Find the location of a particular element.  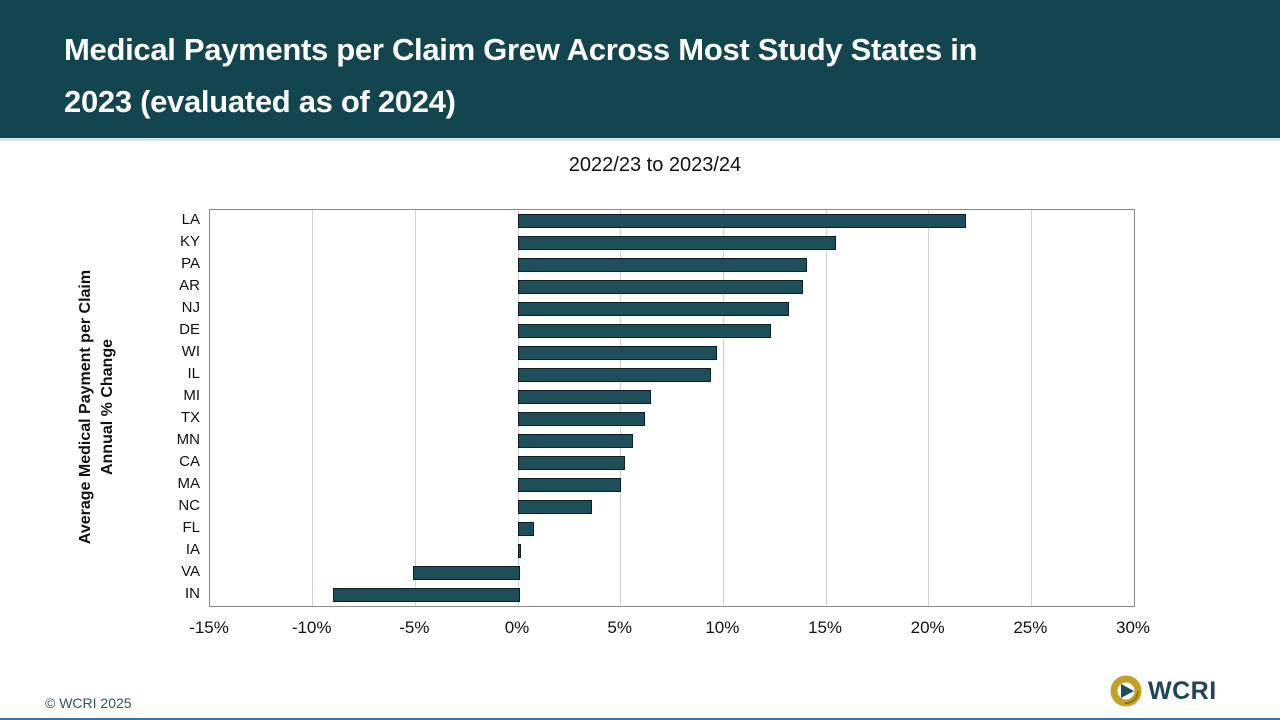

x-tick-label: -5% is located at coordinates (414, 627).